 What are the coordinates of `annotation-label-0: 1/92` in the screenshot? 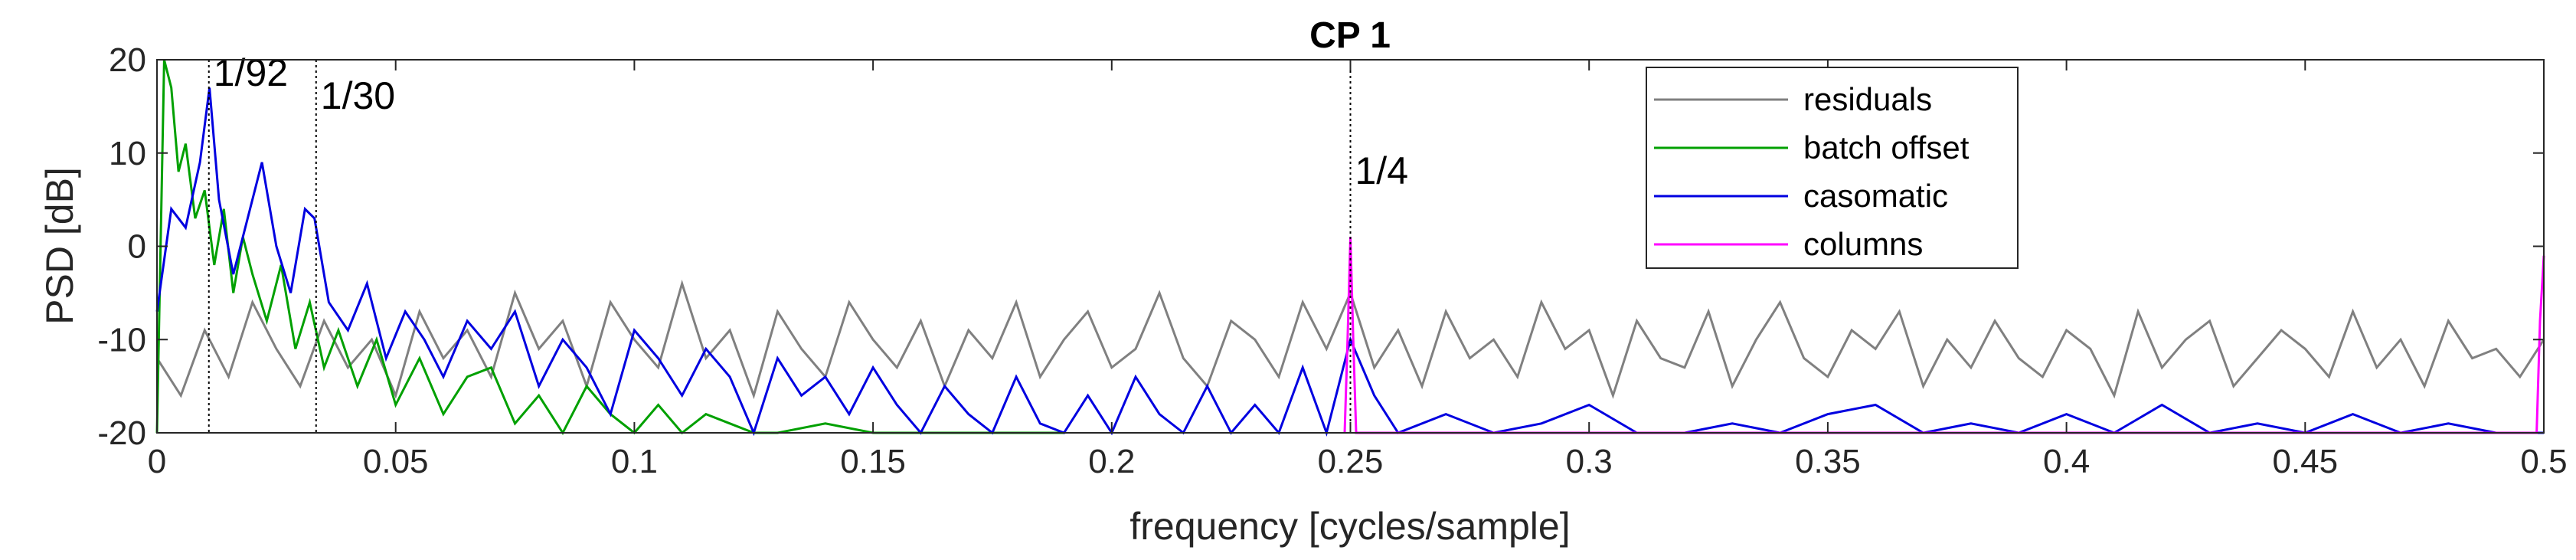 It's located at (251, 72).